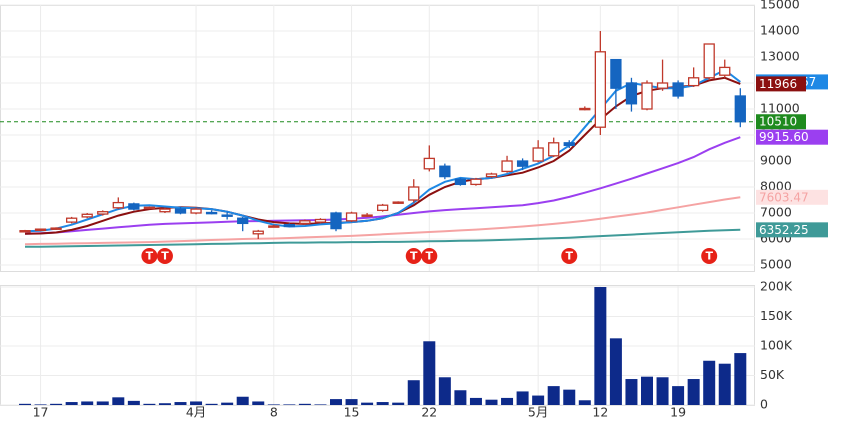 This screenshot has width=844, height=422. What do you see at coordinates (41, 412) in the screenshot?
I see `x-tick-label: 17` at bounding box center [41, 412].